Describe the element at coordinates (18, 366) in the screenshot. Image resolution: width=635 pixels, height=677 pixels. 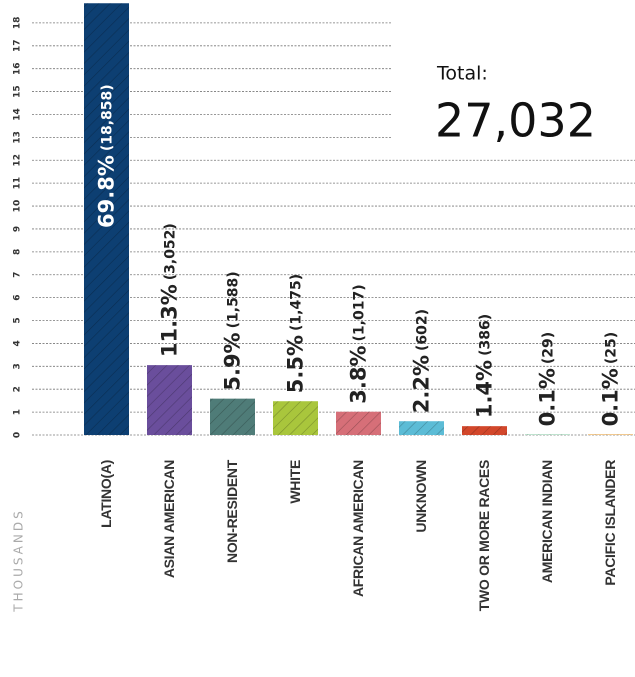
I see `y-tick-label: 3` at that location.